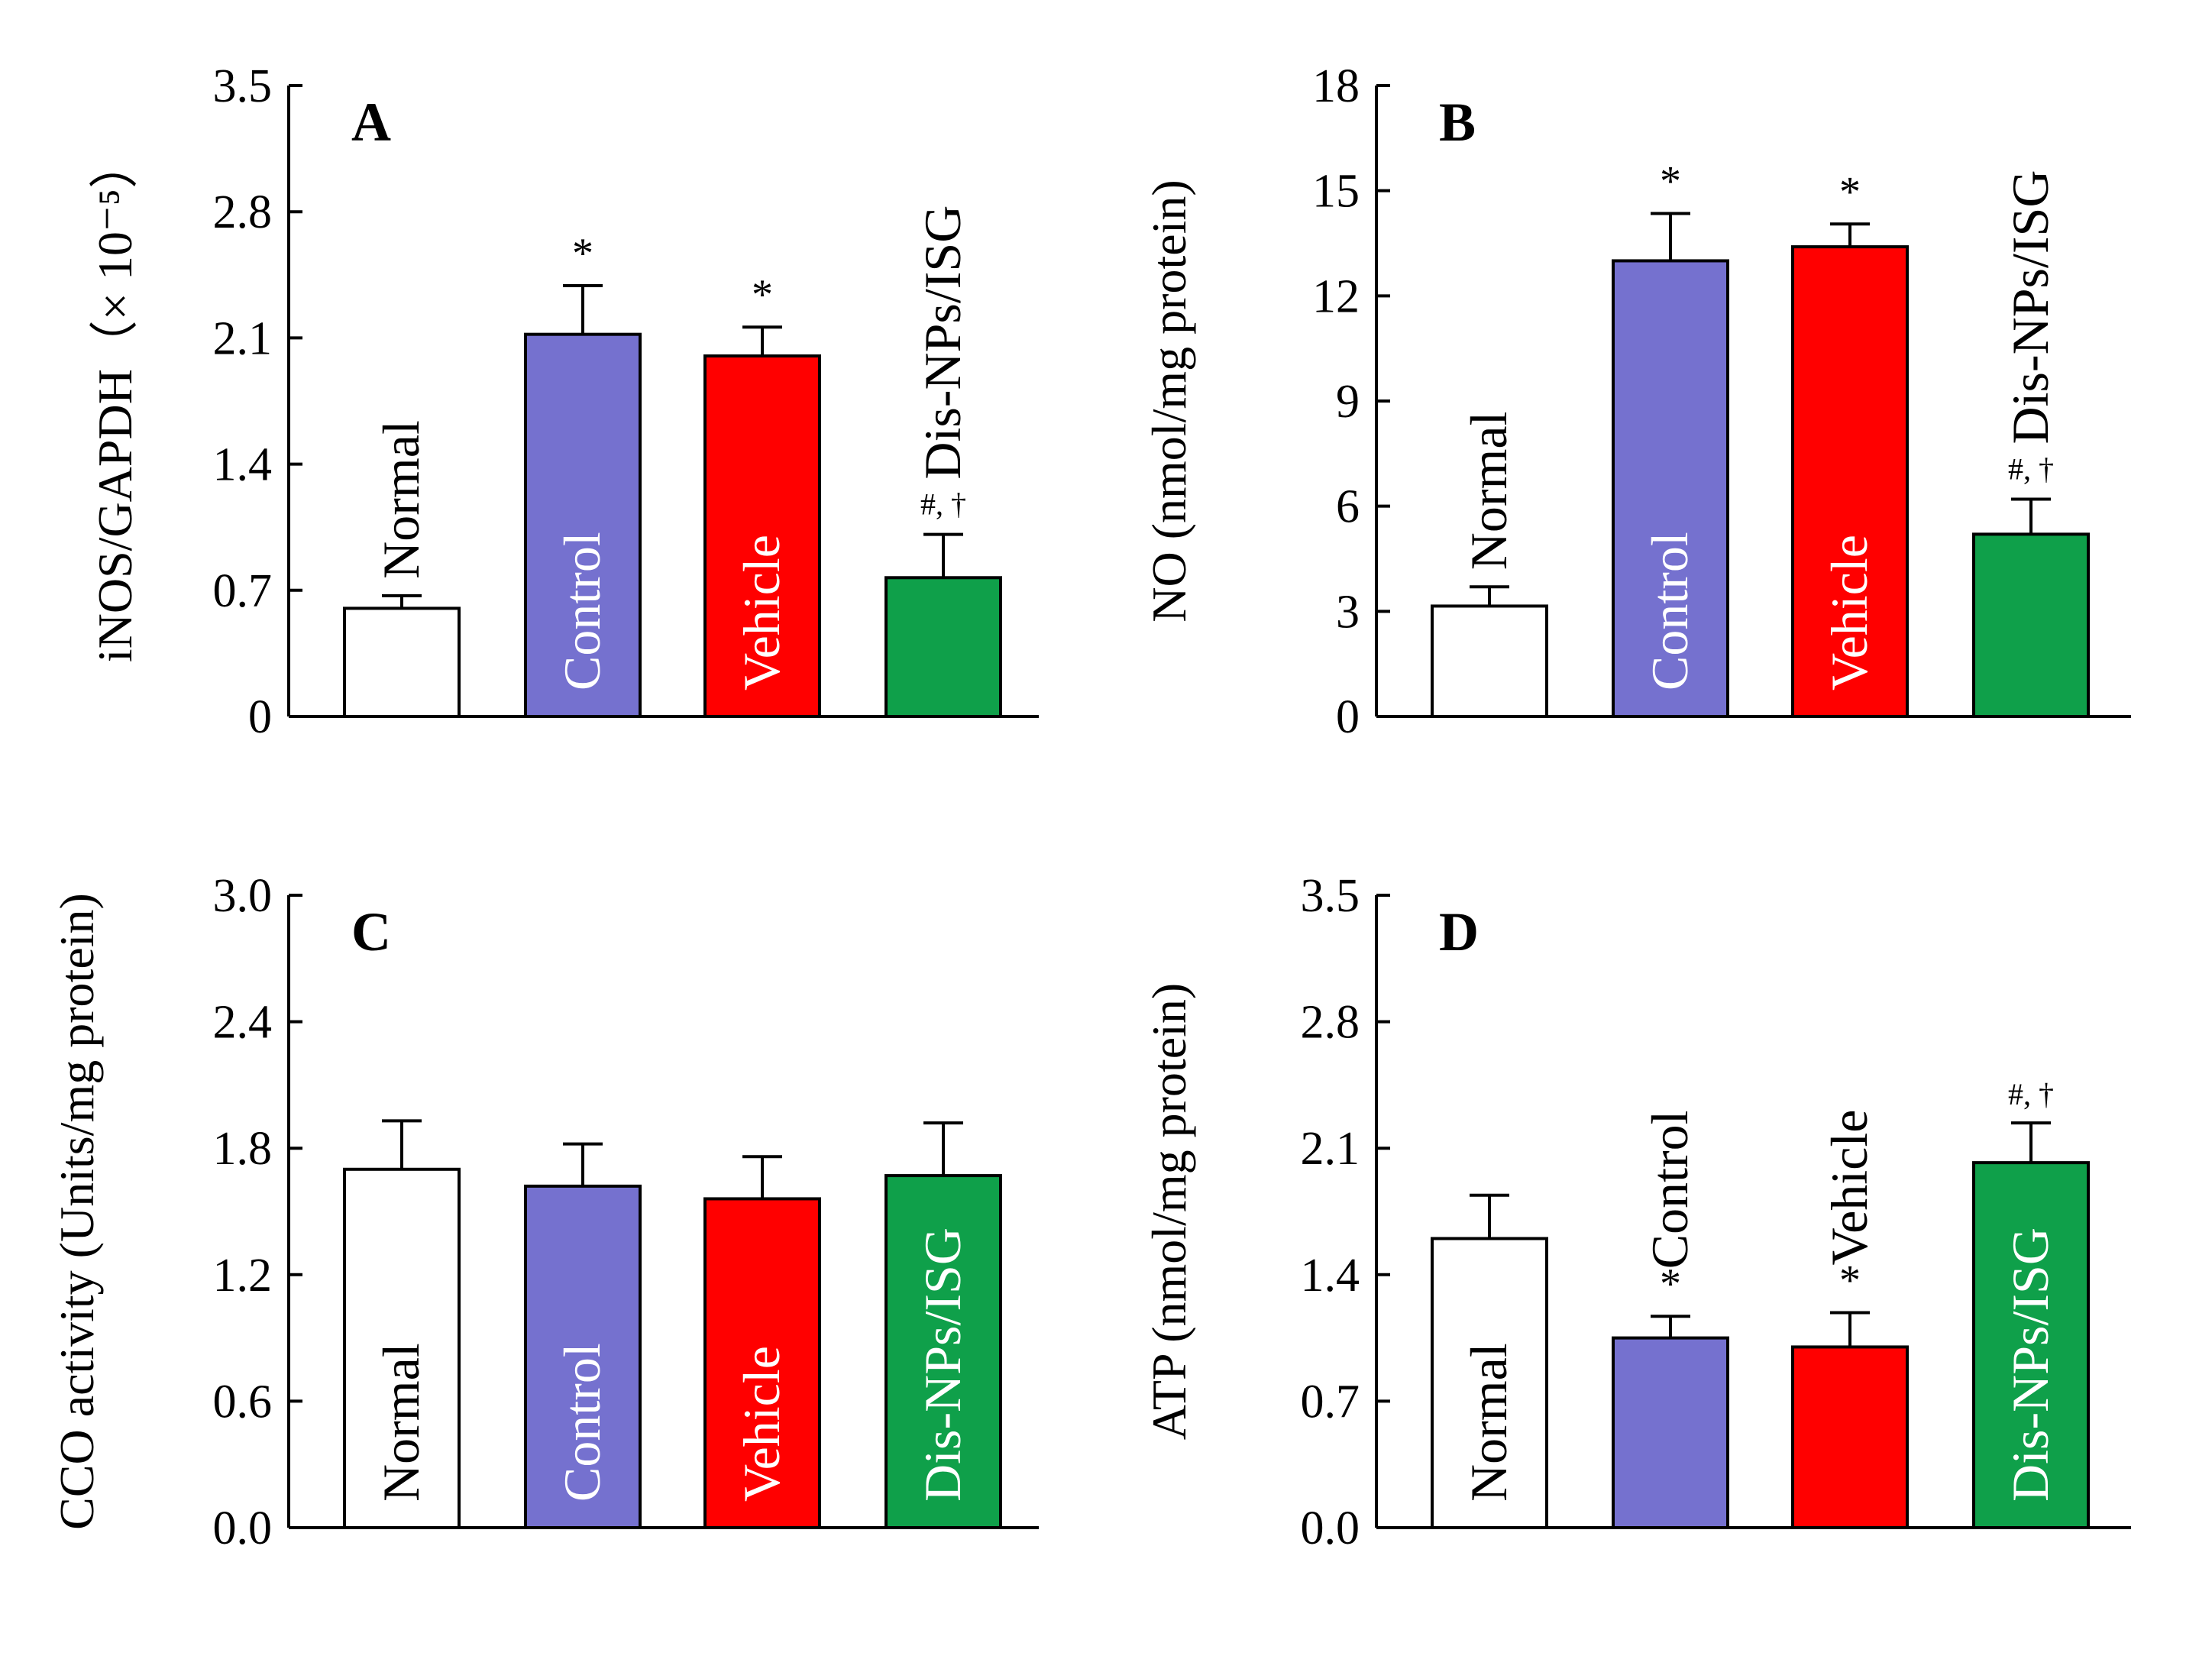  I want to click on panel-d-significance-mark: #, †, so click(2031, 1094).